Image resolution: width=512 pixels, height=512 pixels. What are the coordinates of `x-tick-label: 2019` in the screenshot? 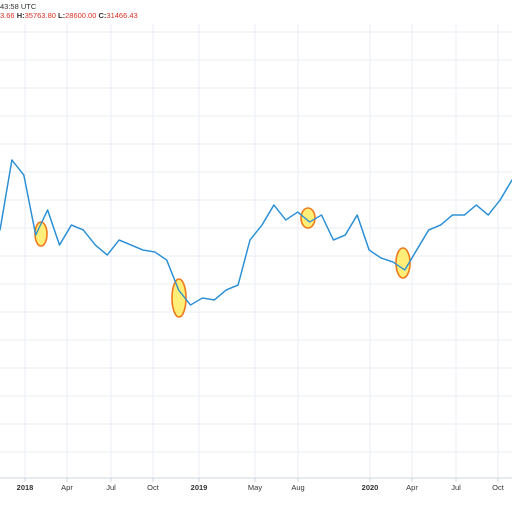 It's located at (199, 487).